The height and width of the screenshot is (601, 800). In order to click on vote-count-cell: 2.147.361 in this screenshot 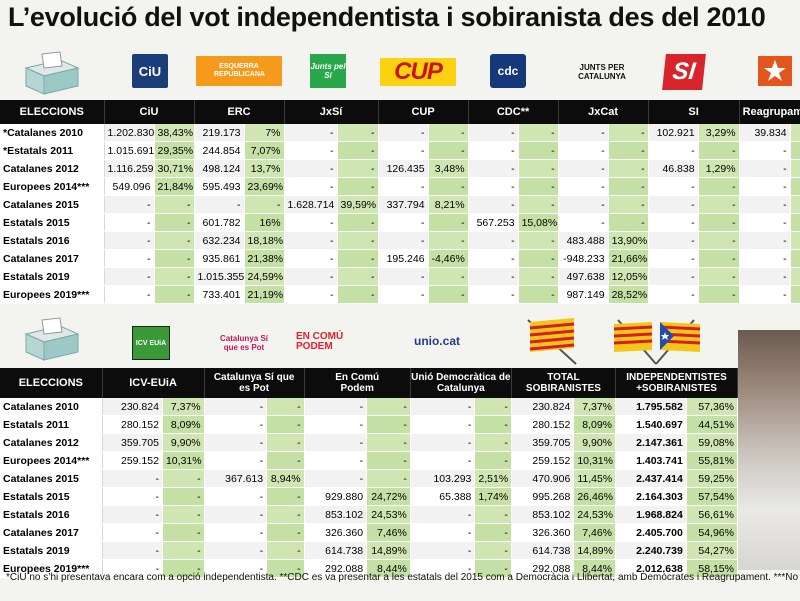, I will do `click(651, 442)`.